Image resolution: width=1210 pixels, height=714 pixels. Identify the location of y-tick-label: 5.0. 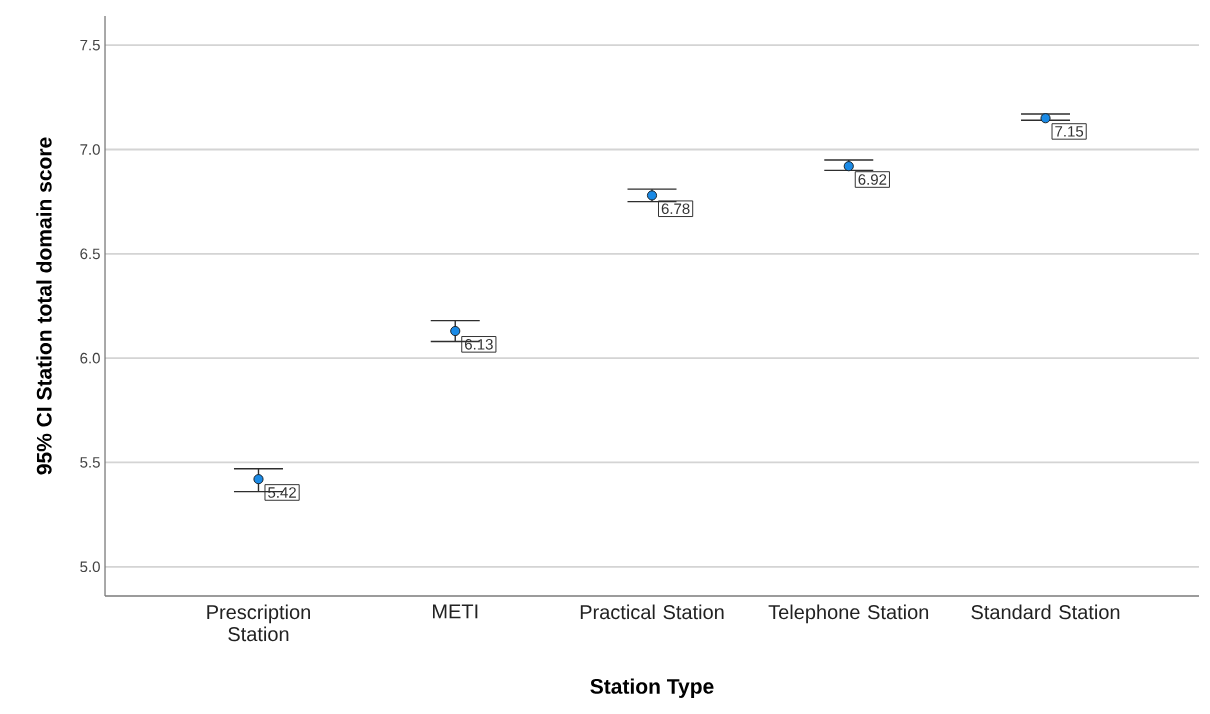
(90, 567).